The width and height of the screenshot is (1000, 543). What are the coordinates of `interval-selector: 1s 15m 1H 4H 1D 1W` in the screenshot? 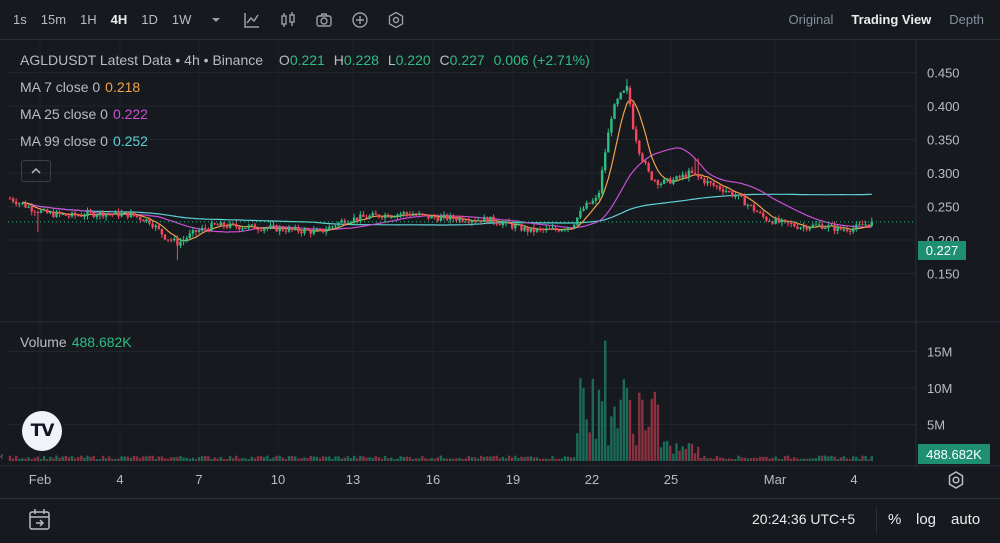 It's located at (99, 19).